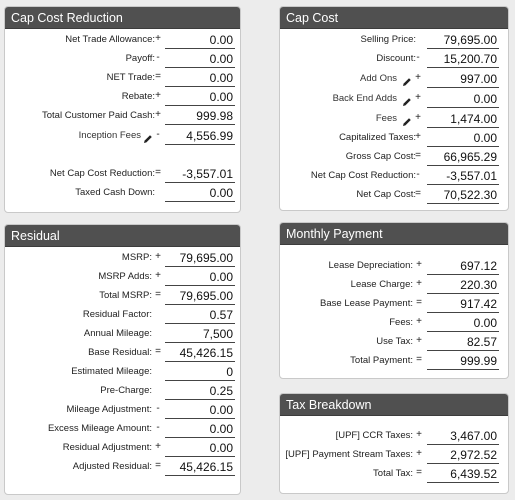 Image resolution: width=515 pixels, height=500 pixels. What do you see at coordinates (200, 136) in the screenshot?
I see `inception-fees-value: 4,556.99` at bounding box center [200, 136].